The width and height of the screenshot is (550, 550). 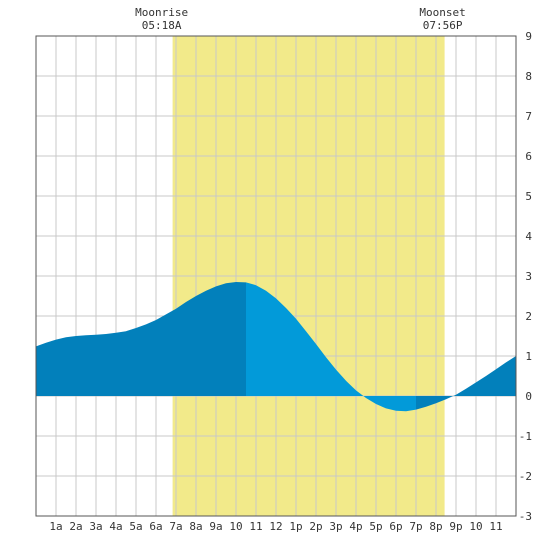 What do you see at coordinates (528, 236) in the screenshot?
I see `y-tick-label: 4` at bounding box center [528, 236].